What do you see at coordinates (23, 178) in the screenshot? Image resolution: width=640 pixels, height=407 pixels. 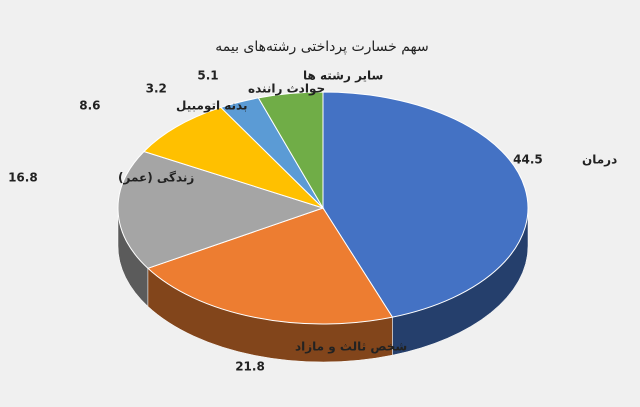 I see `data-label-value: 16.8` at bounding box center [23, 178].